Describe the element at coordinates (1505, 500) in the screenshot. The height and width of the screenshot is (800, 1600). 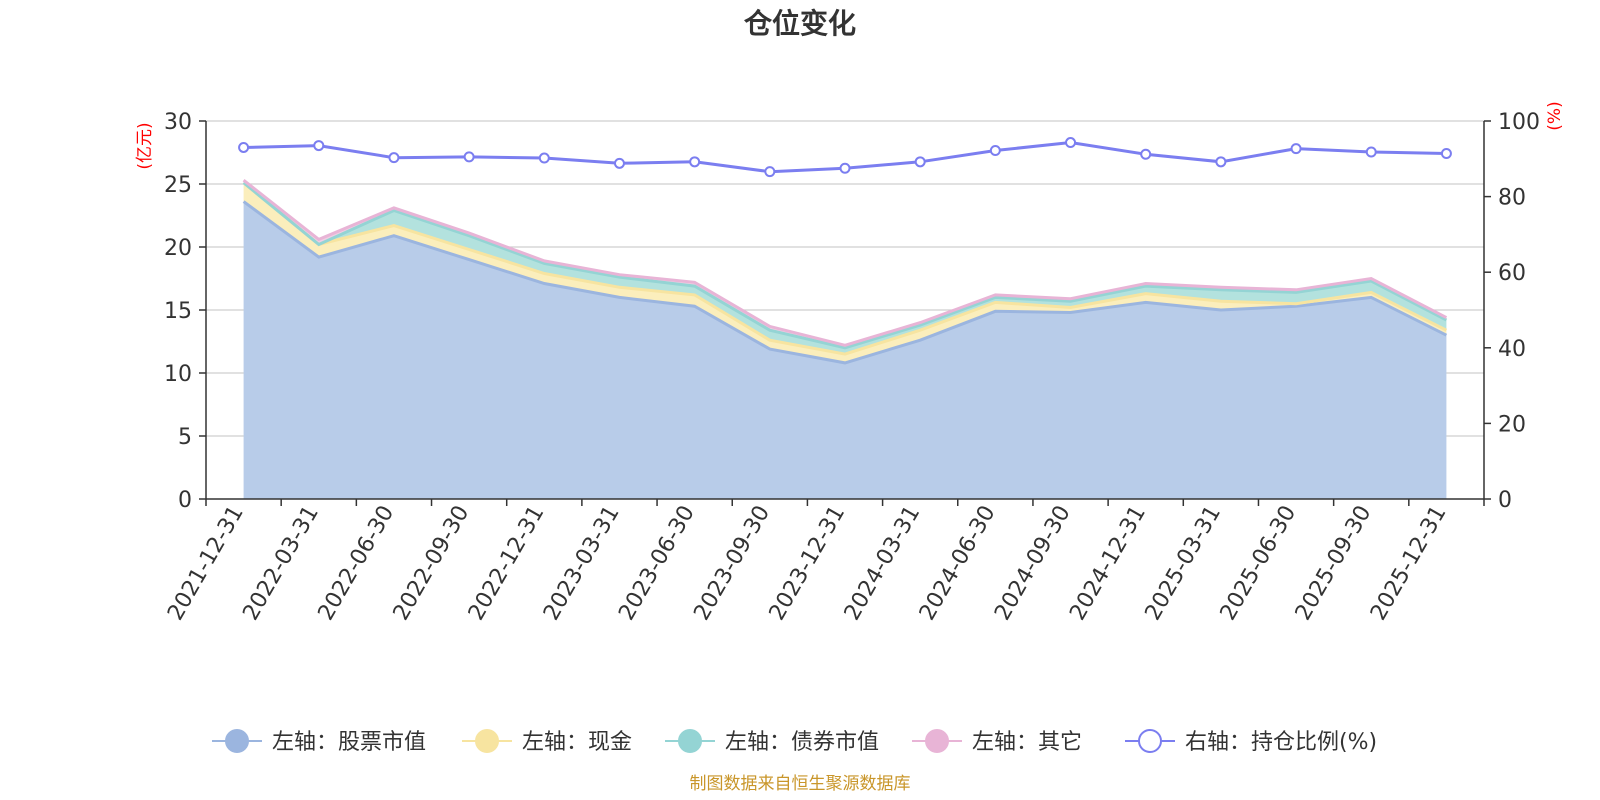
I see `right-tick-label-0: 0` at that location.